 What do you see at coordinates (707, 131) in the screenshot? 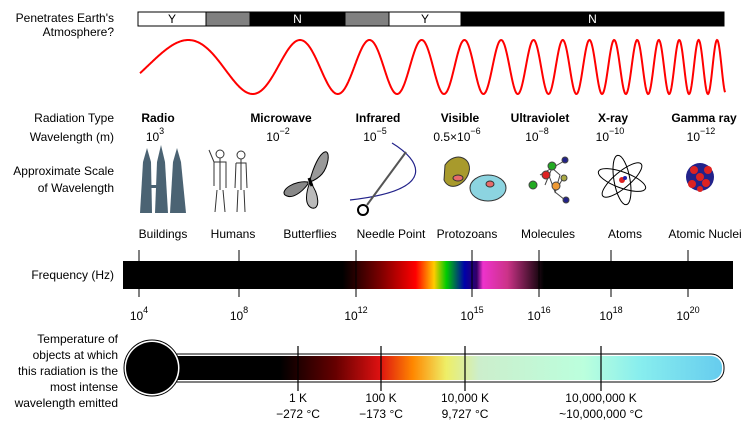
I see `wavelength-exponent: −12` at bounding box center [707, 131].